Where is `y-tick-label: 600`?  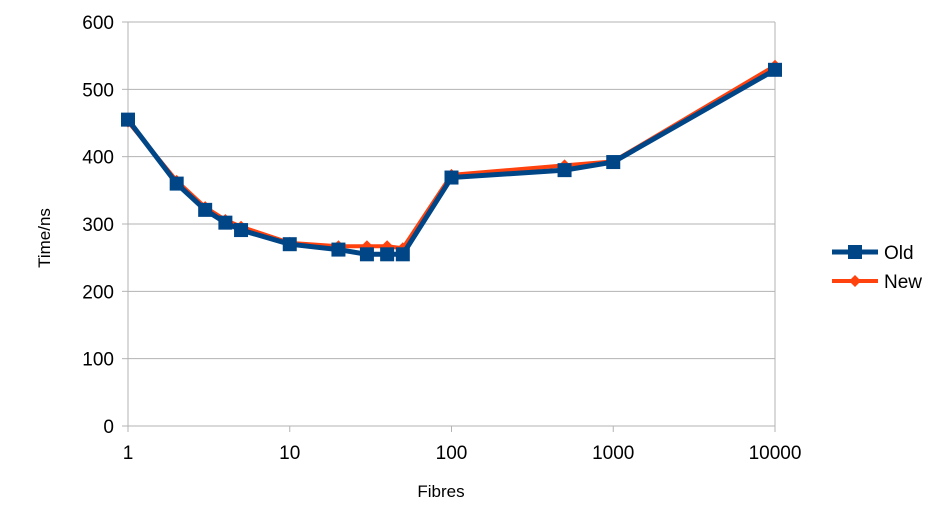
y-tick-label: 600 is located at coordinates (98, 23).